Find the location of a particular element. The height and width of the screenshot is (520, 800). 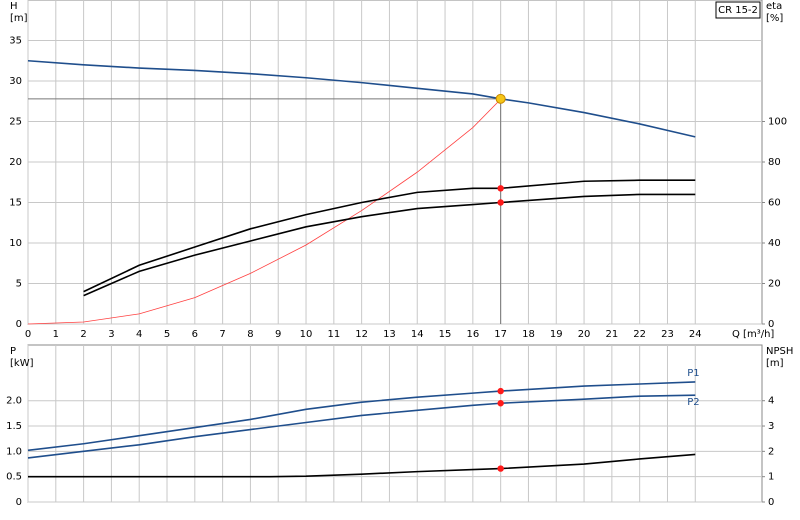

y2-tick-label: 1 is located at coordinates (771, 477).